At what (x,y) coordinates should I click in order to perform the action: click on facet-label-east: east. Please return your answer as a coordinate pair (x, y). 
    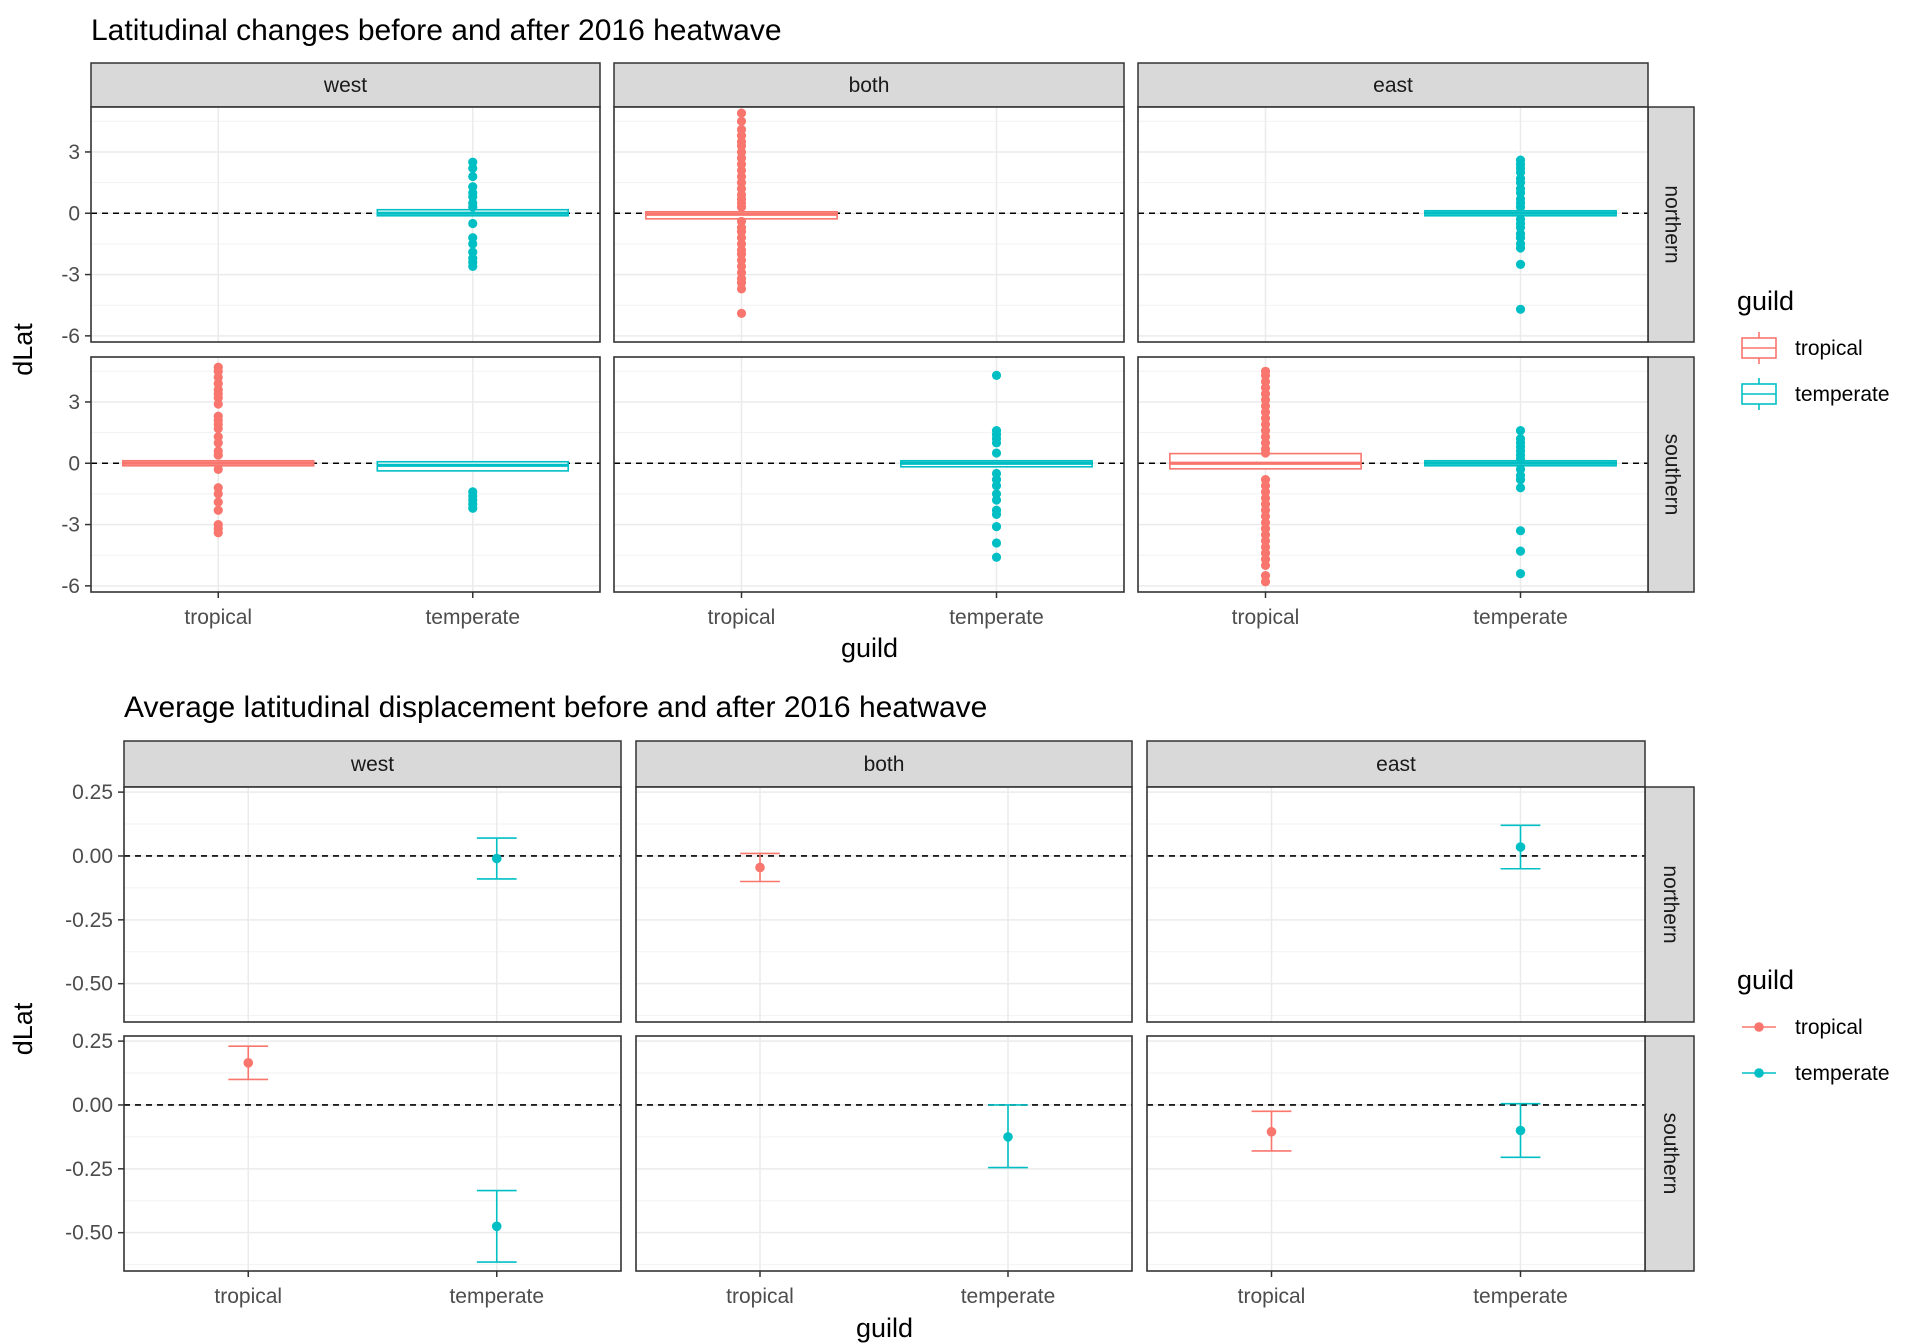
    Looking at the image, I should click on (1396, 764).